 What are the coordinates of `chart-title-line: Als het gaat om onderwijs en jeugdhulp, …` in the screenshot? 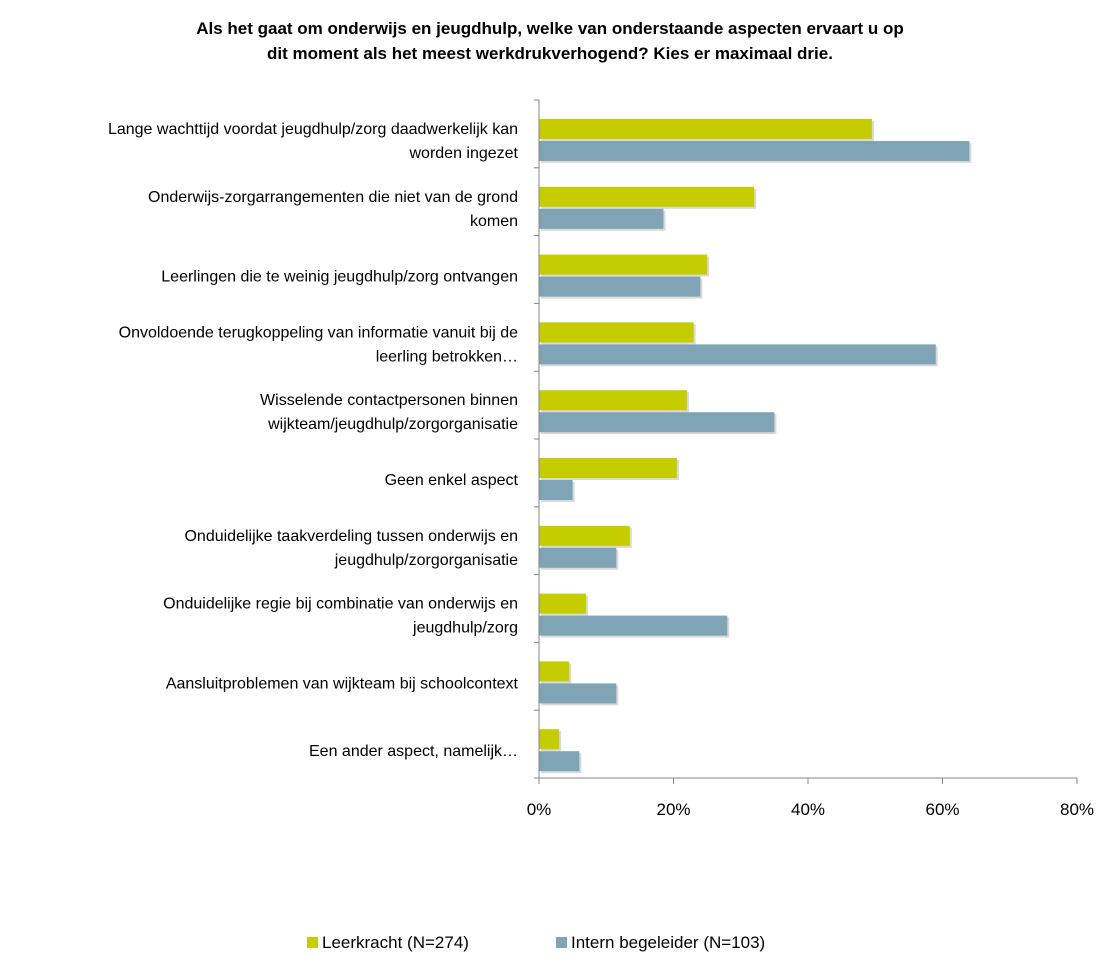 It's located at (550, 28).